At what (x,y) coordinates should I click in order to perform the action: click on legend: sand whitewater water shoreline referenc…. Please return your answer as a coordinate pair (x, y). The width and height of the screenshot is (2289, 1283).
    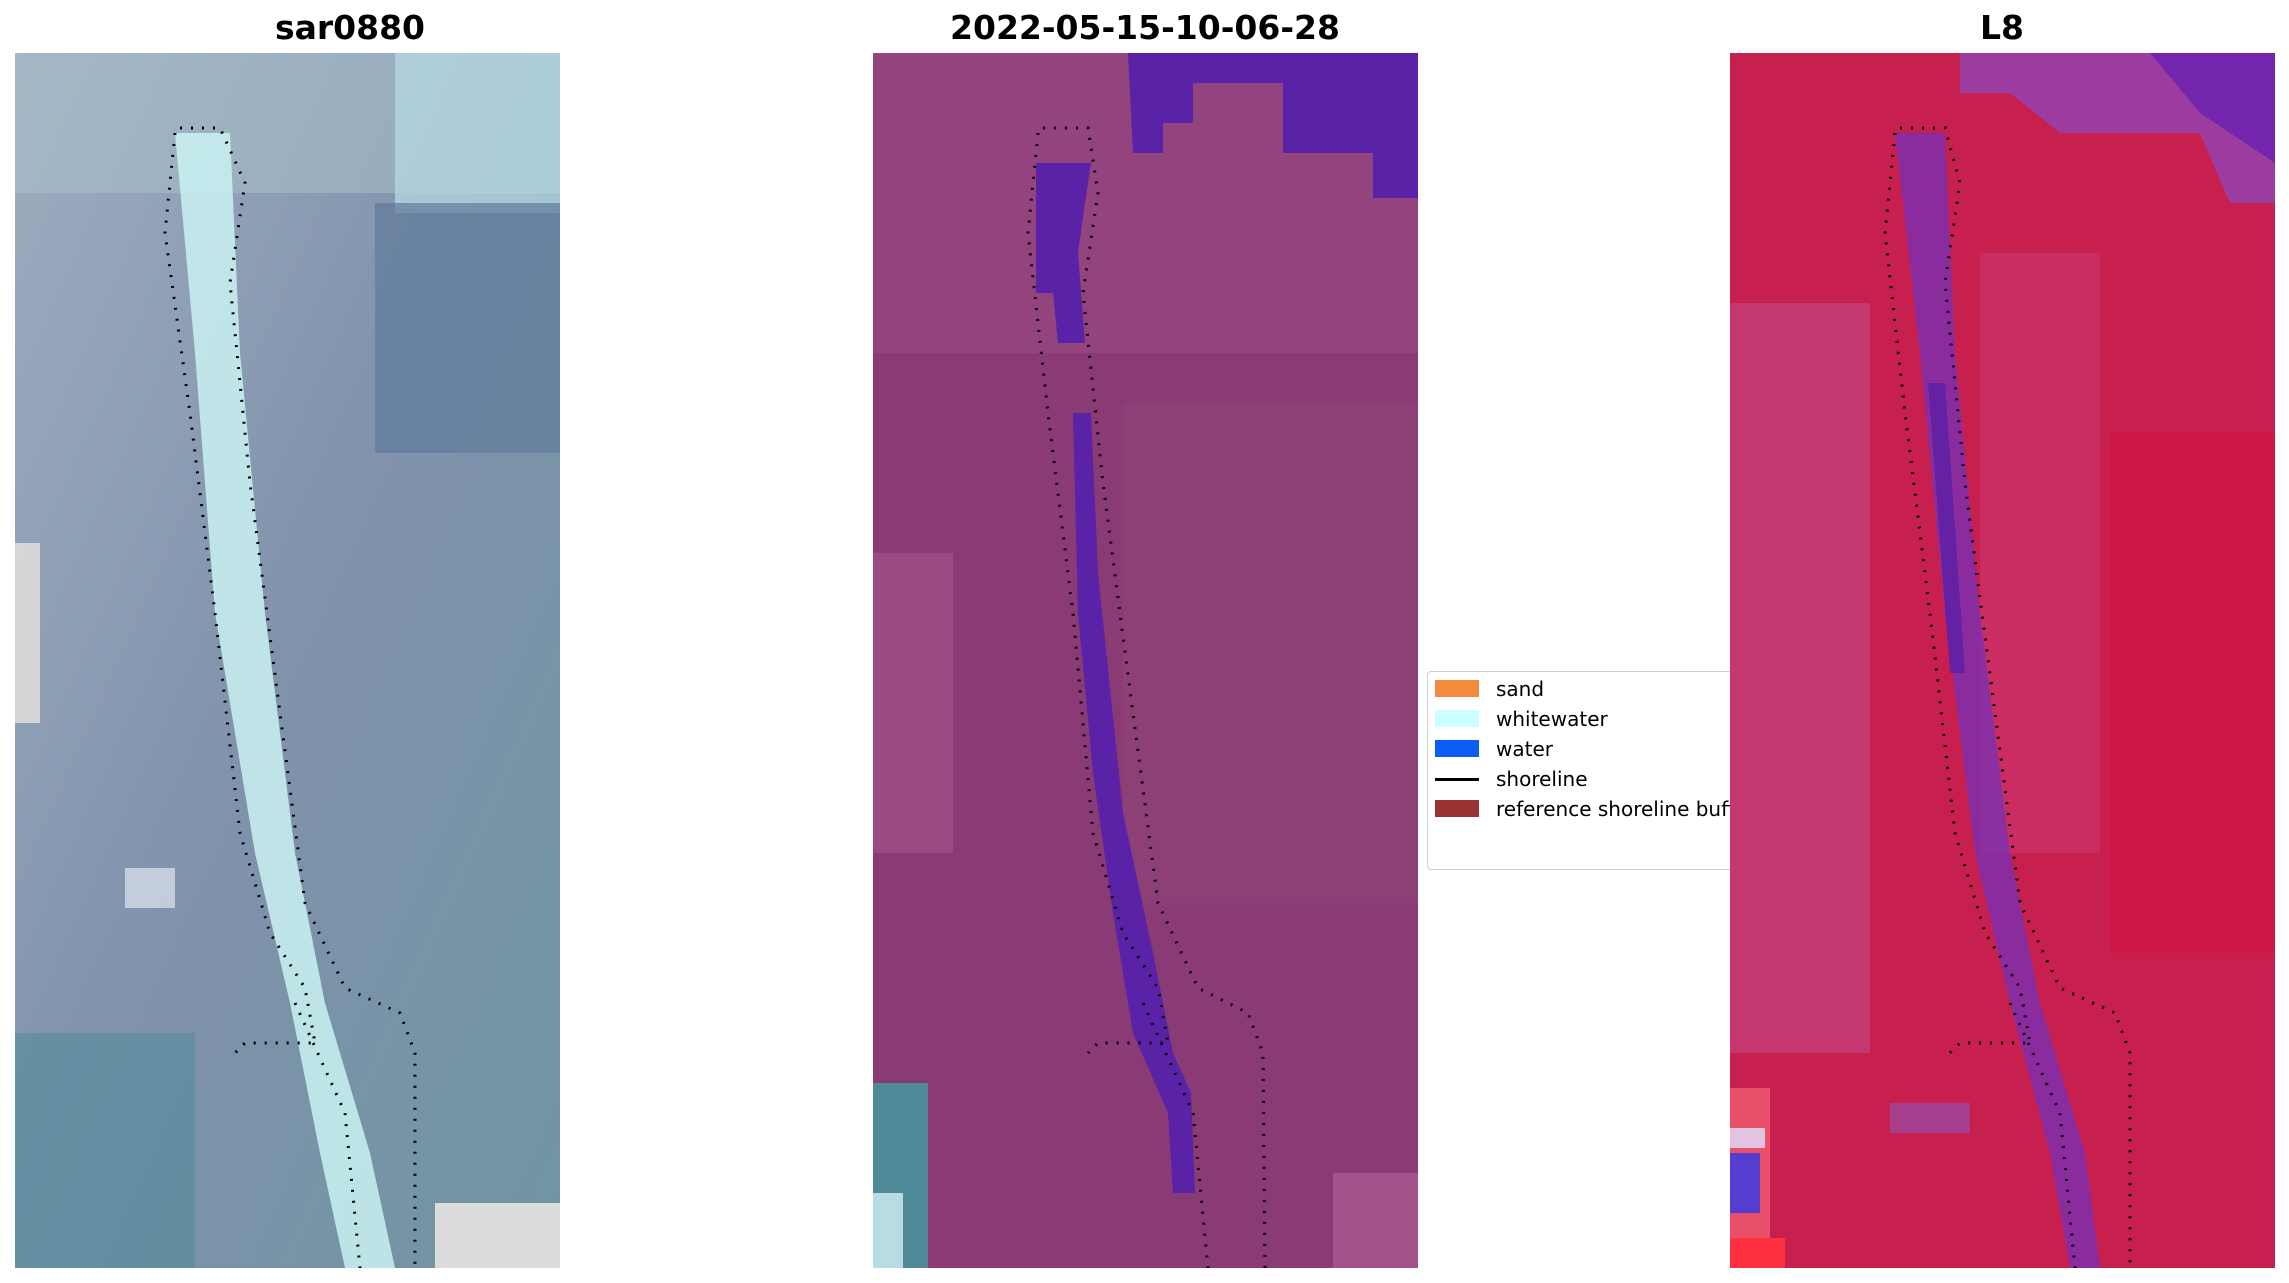
    Looking at the image, I should click on (1582, 770).